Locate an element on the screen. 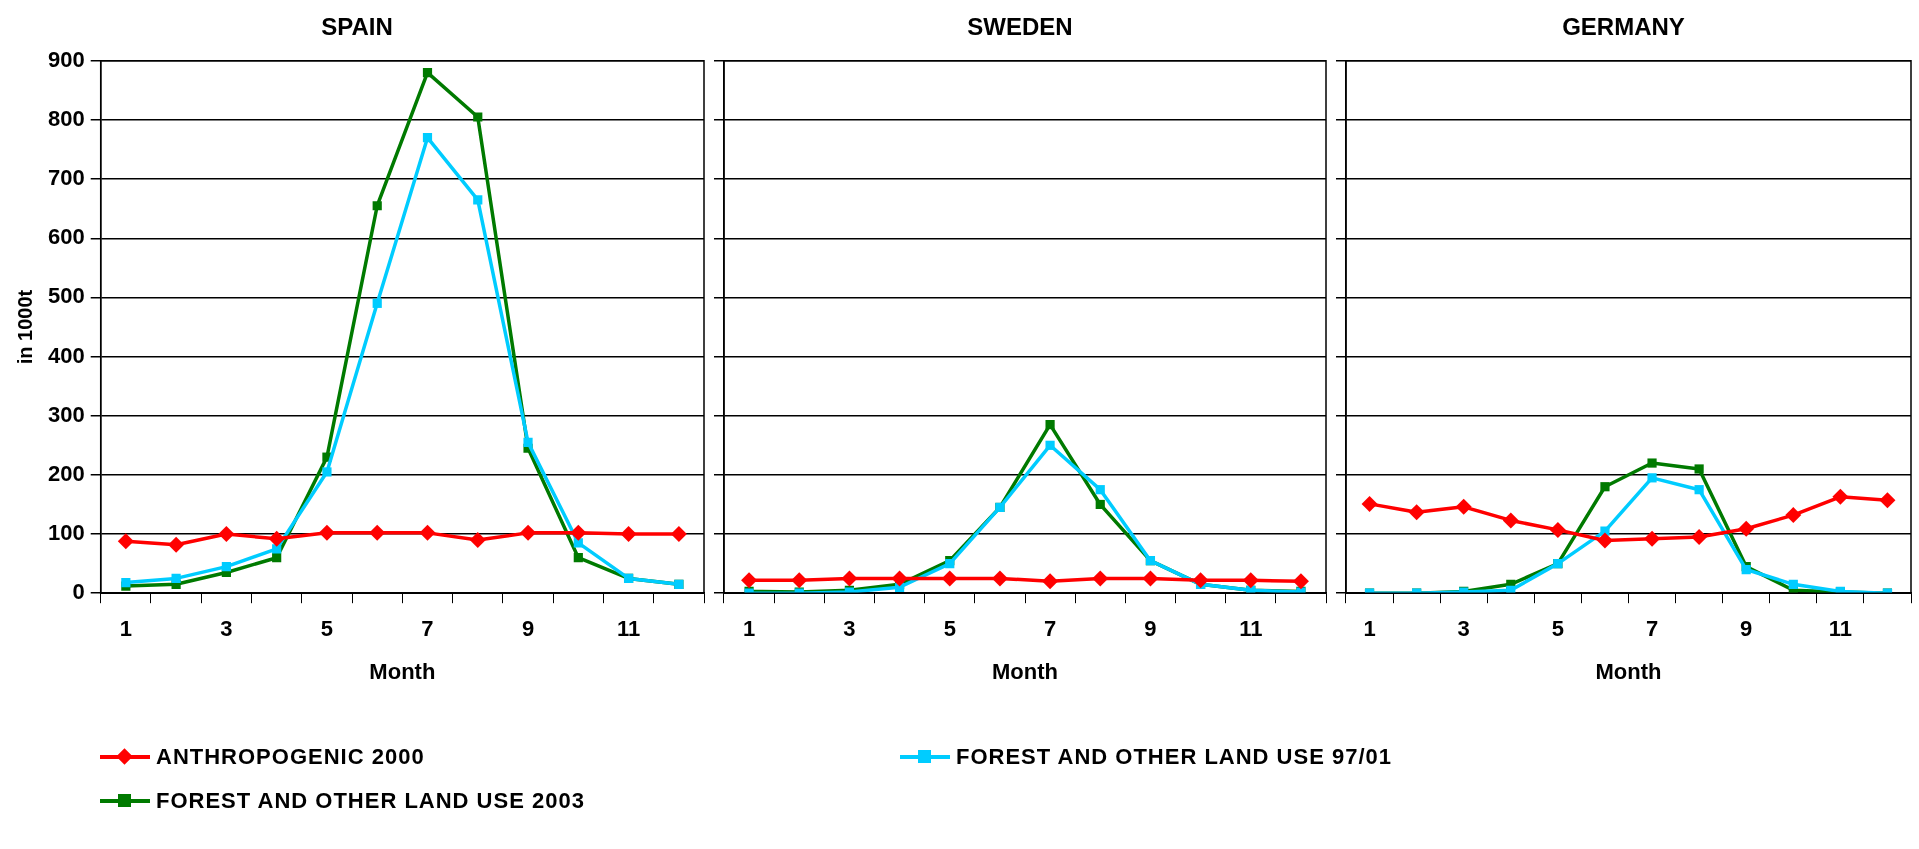 The height and width of the screenshot is (849, 1919). y-tick-label: 100 is located at coordinates (66, 533).